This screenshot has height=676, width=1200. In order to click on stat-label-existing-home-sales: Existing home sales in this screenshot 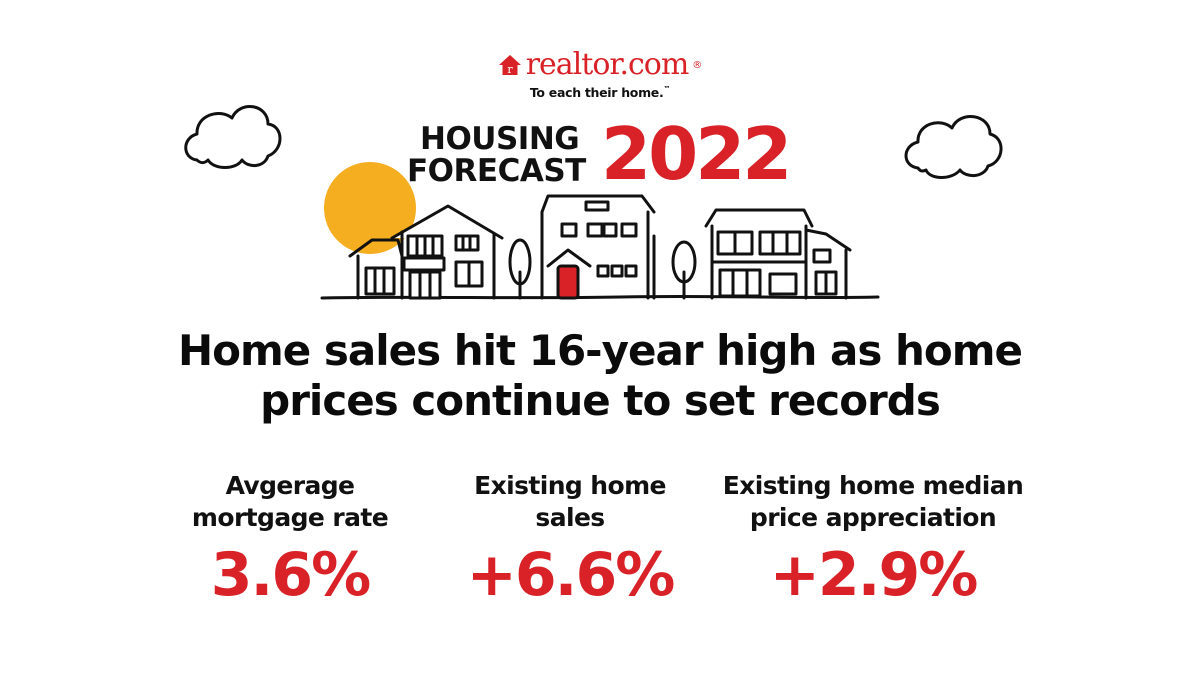, I will do `click(570, 502)`.